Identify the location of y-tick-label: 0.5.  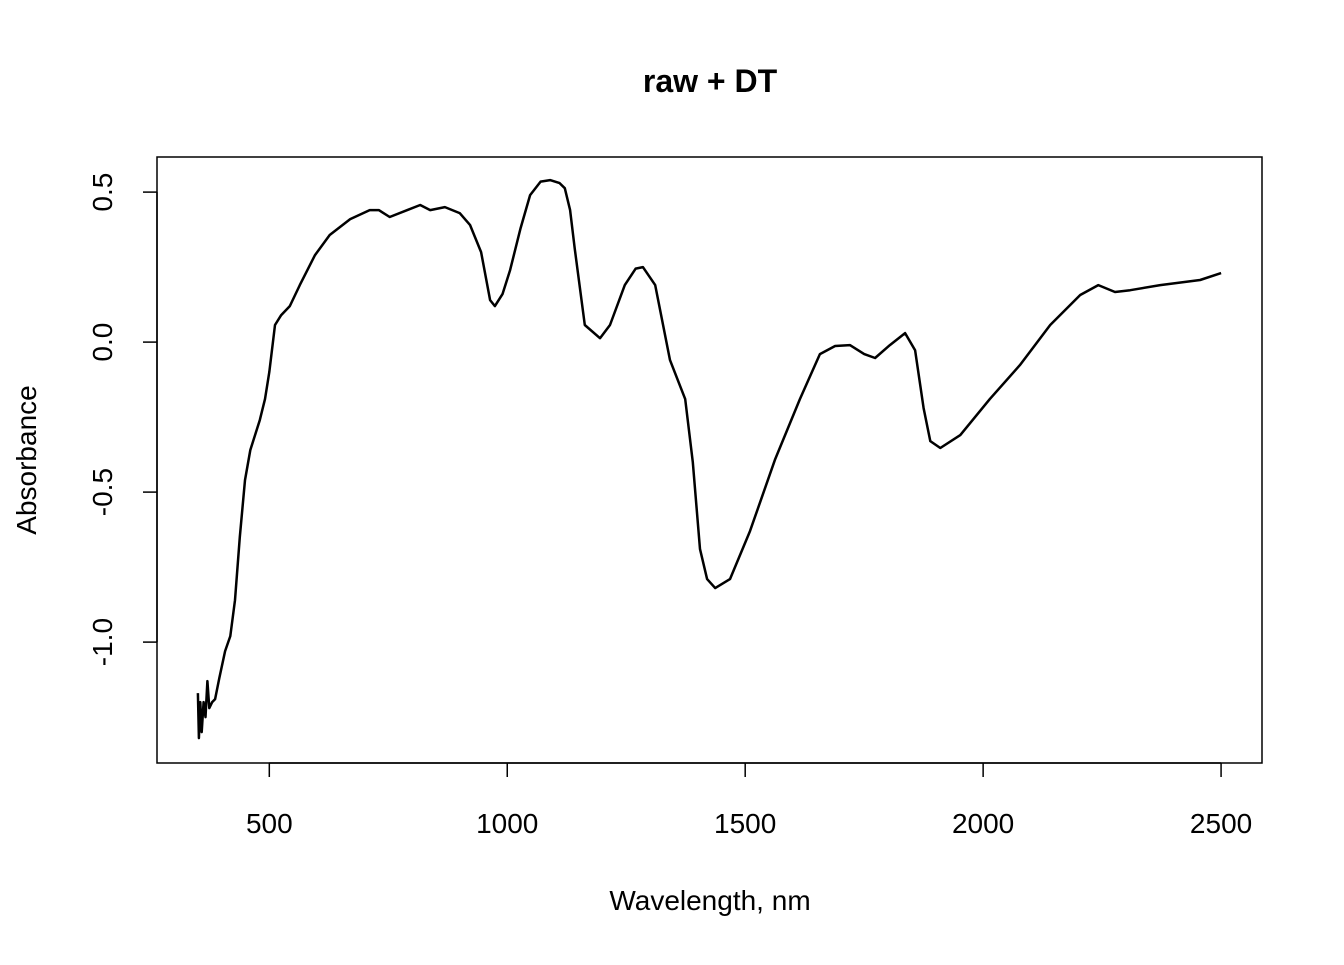
(102, 192).